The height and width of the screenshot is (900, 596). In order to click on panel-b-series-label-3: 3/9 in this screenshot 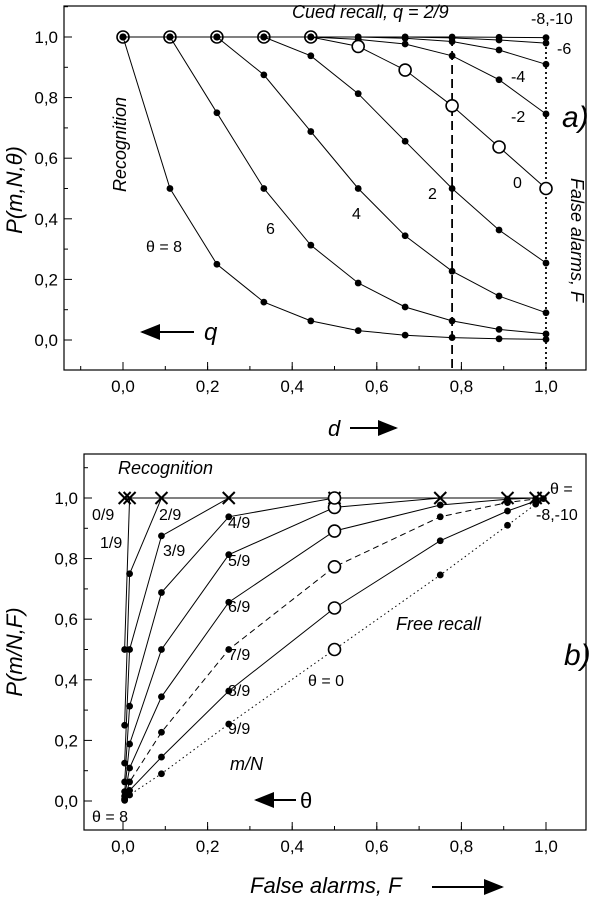, I will do `click(174, 551)`.